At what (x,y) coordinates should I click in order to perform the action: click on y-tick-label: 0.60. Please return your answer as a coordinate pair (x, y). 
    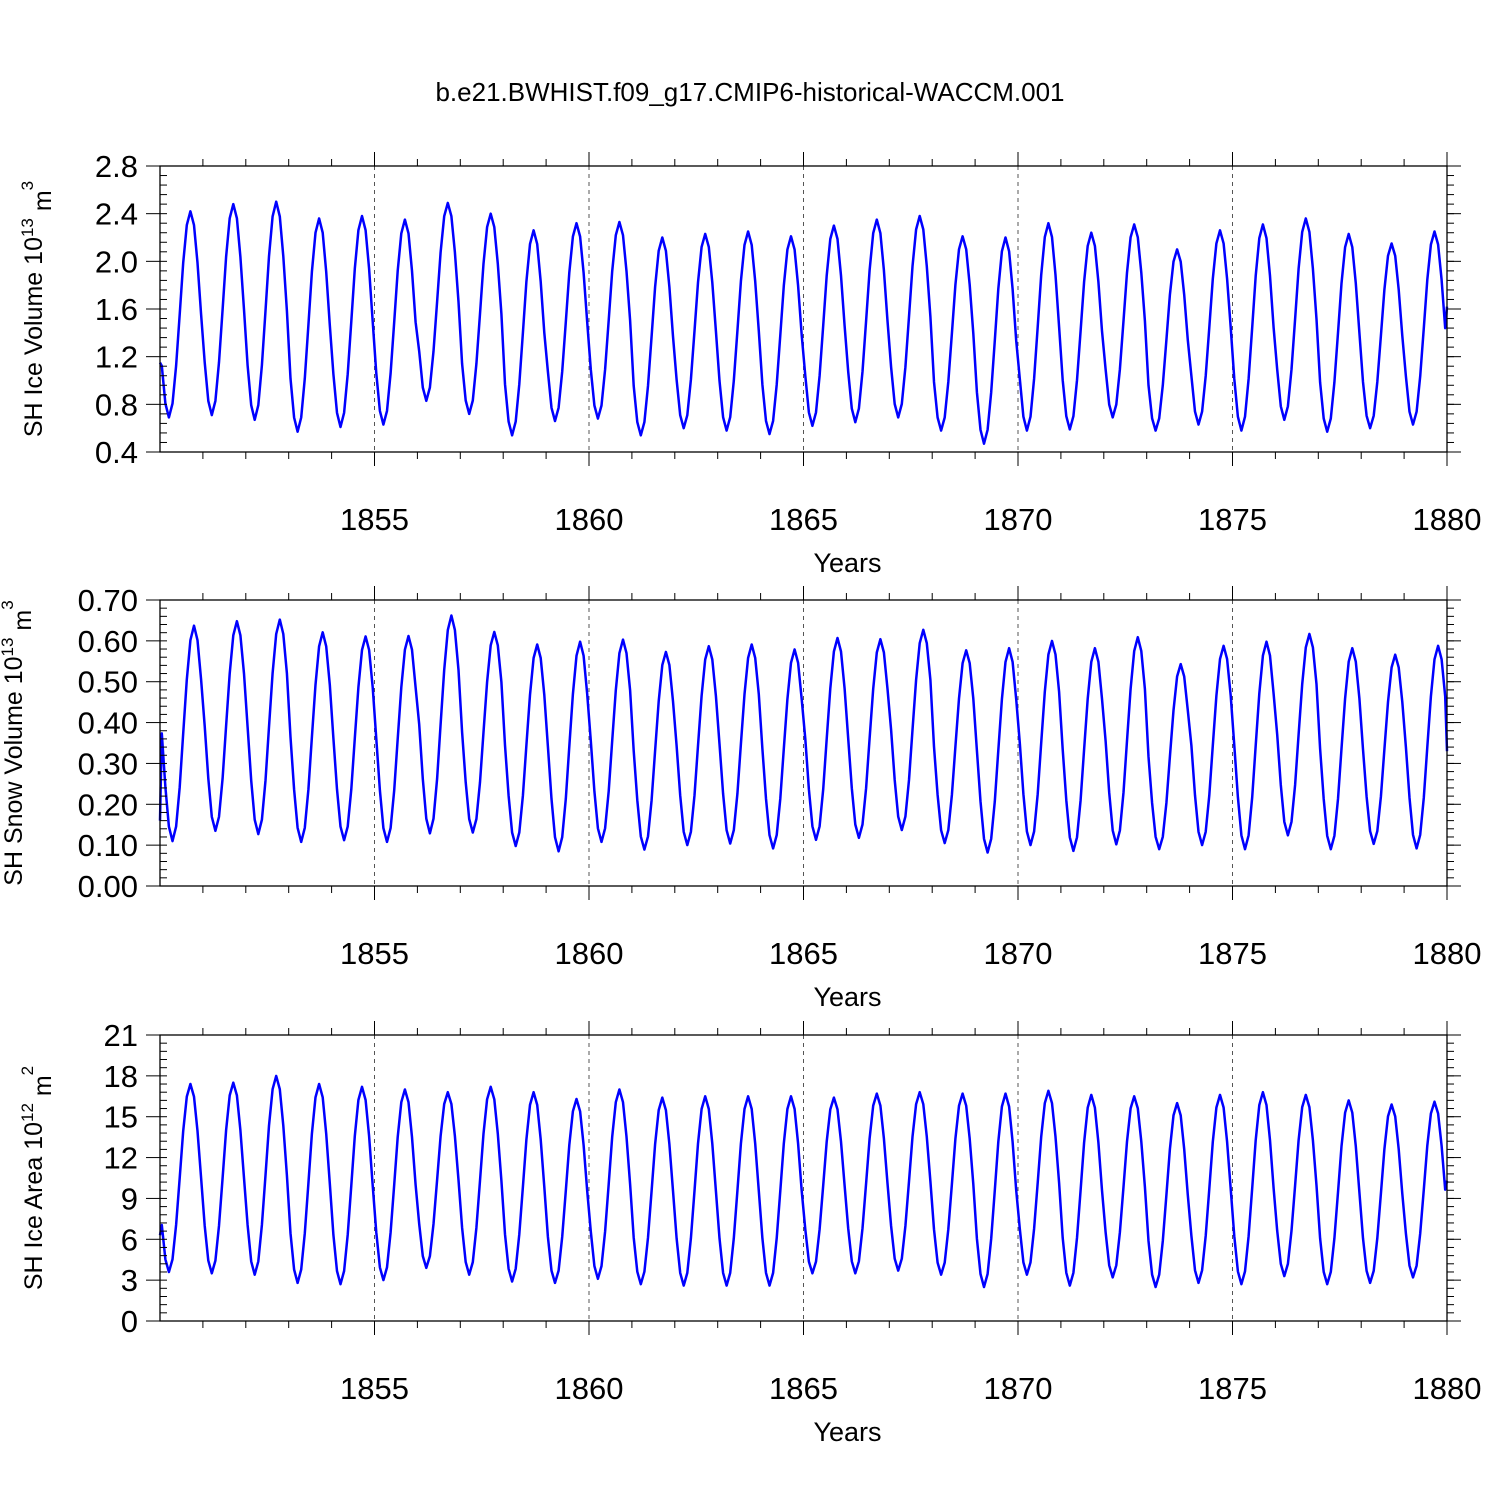
    Looking at the image, I should click on (108, 641).